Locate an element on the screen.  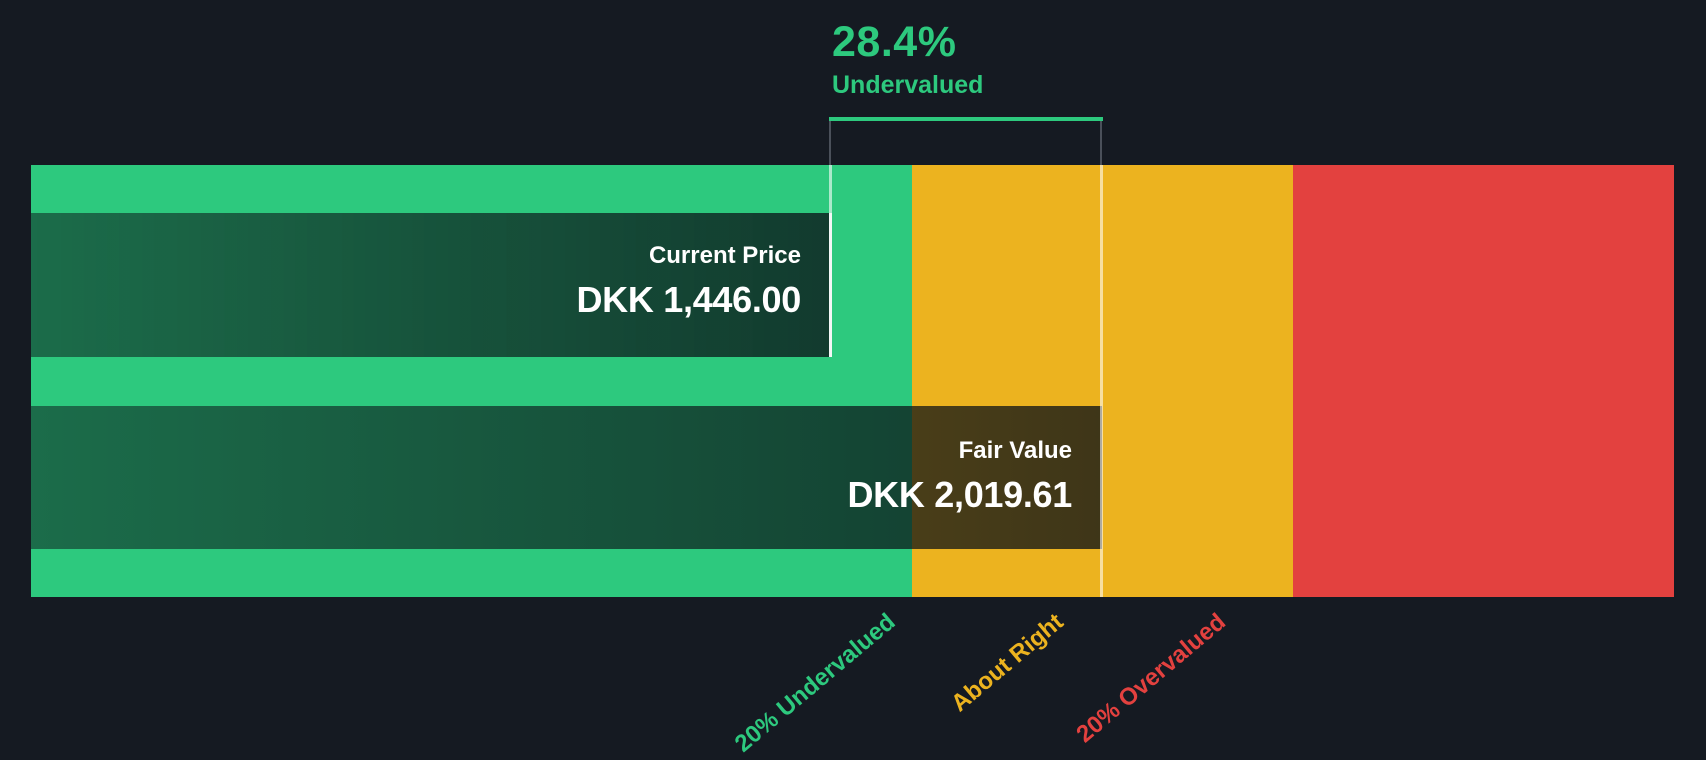
axis-label-about-right: About Right is located at coordinates (1007, 663).